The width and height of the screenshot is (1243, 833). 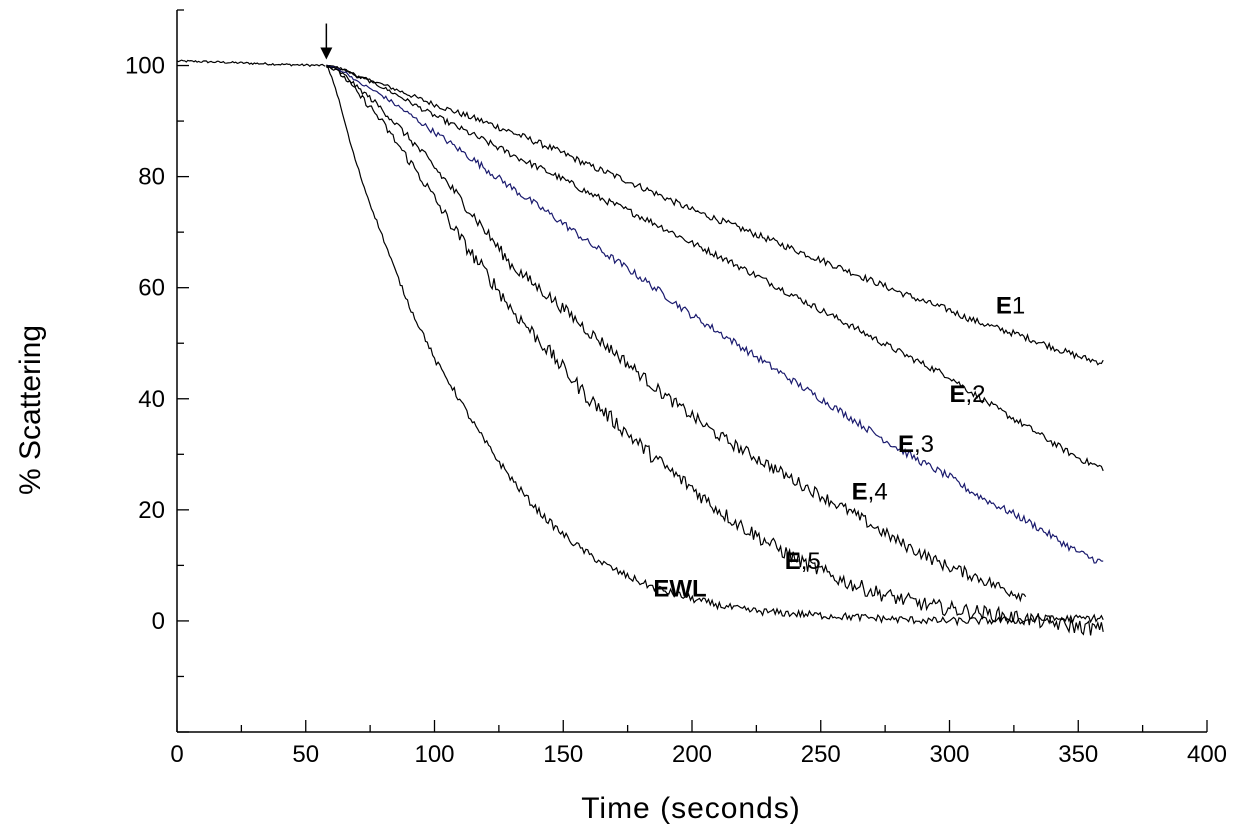 What do you see at coordinates (878, 491) in the screenshot?
I see `series-label-rest: ,4` at bounding box center [878, 491].